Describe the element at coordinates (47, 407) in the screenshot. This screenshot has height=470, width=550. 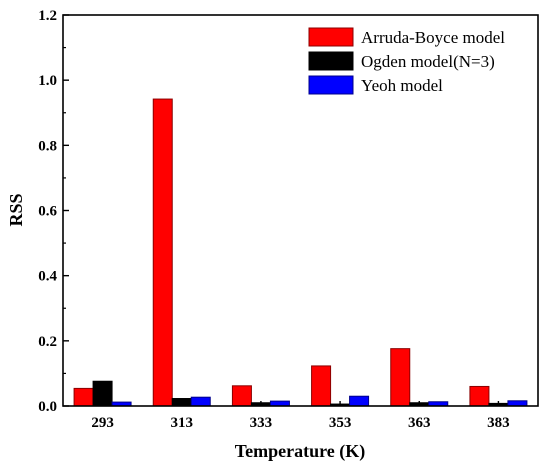
I see `y-tick-label-0.0: 0.0` at that location.